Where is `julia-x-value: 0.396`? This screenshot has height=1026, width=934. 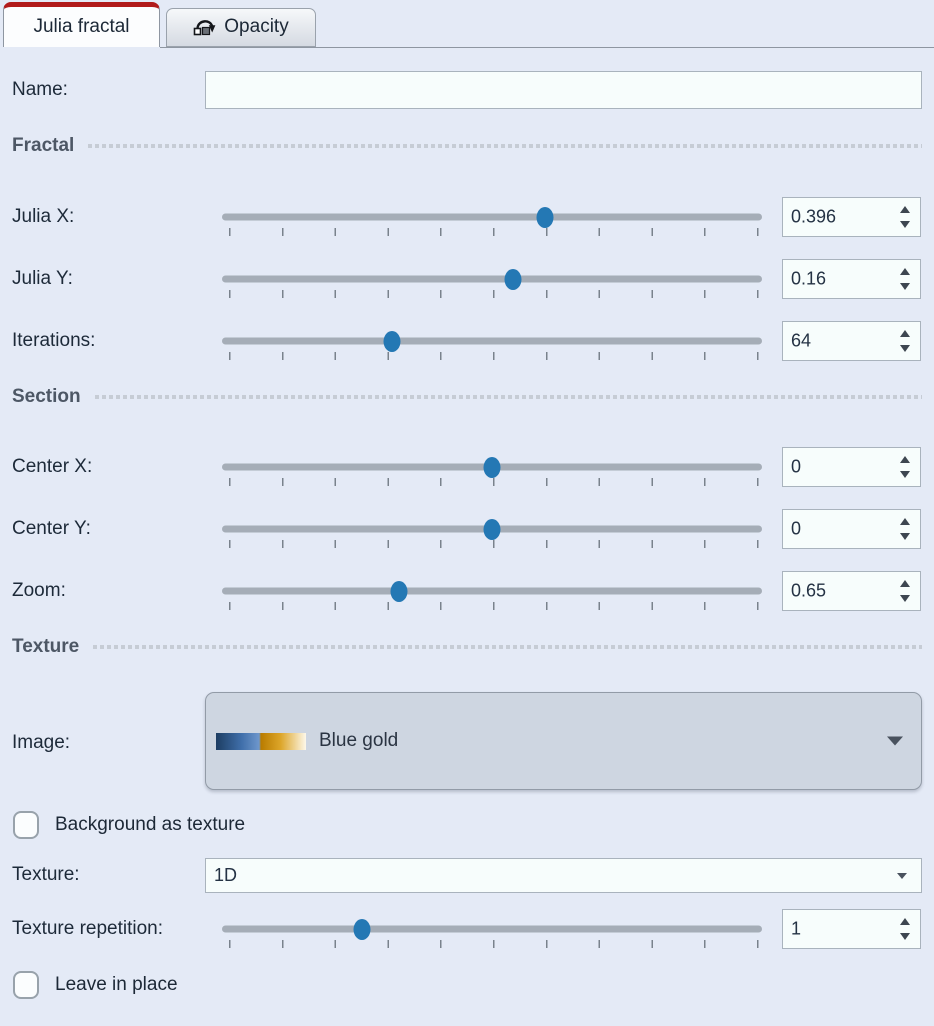 julia-x-value: 0.396 is located at coordinates (814, 216).